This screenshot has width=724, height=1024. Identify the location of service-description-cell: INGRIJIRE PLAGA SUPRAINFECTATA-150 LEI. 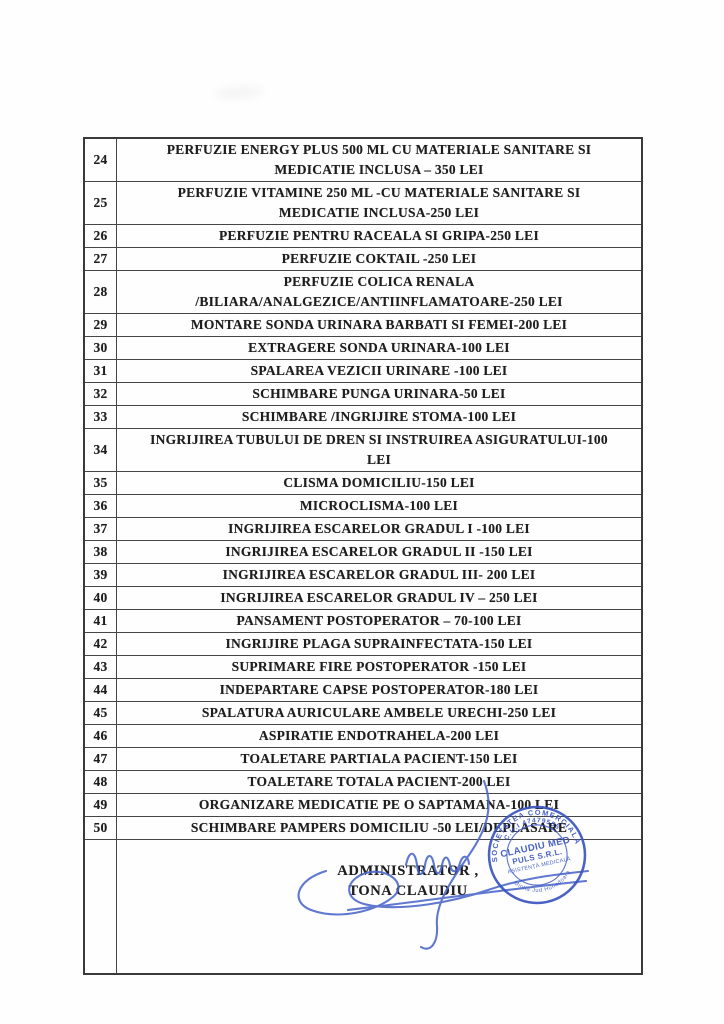
(379, 643).